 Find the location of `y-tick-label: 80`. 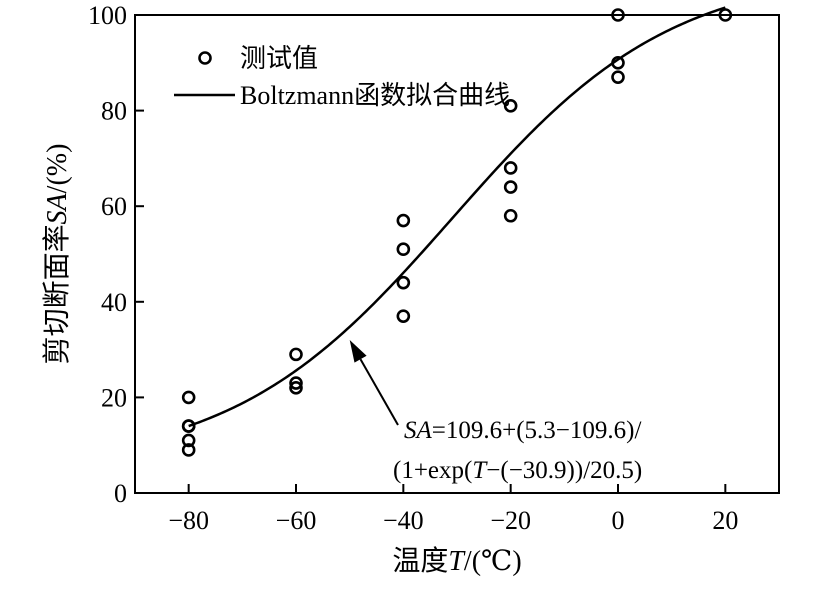

y-tick-label: 80 is located at coordinates (114, 111).